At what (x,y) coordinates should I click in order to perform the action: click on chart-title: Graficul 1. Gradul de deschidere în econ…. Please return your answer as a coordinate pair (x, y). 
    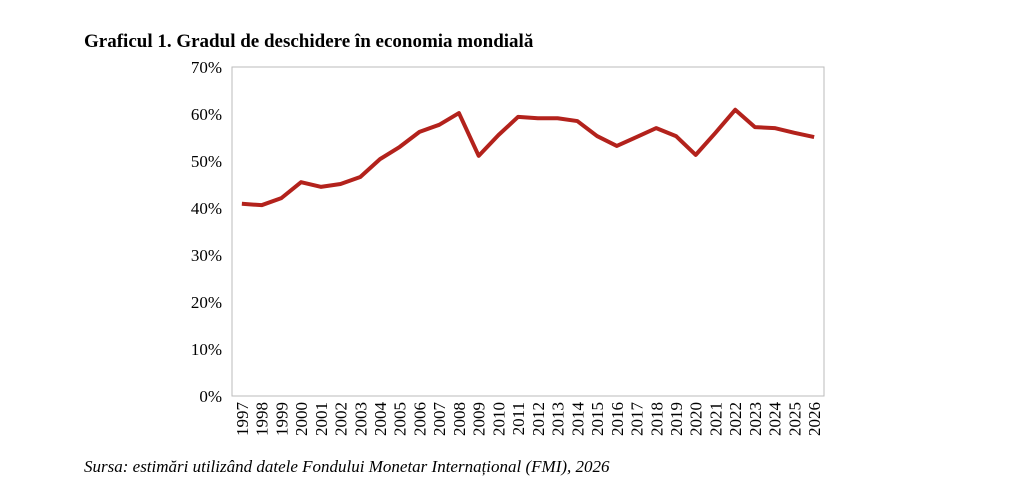
    Looking at the image, I should click on (309, 41).